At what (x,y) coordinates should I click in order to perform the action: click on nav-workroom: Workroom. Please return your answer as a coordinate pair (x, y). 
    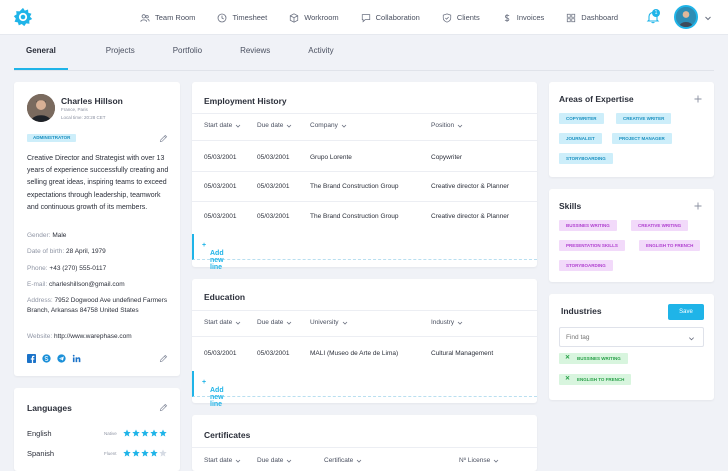
    Looking at the image, I should click on (314, 17).